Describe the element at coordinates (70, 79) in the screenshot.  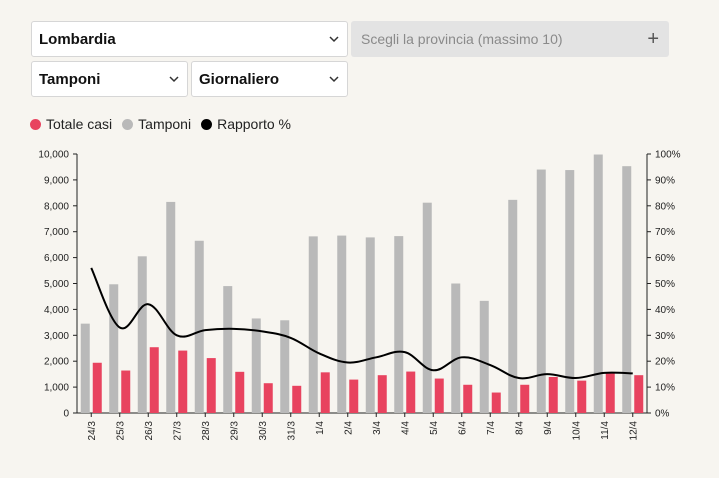
I see `metric-select-value: Tamponi` at that location.